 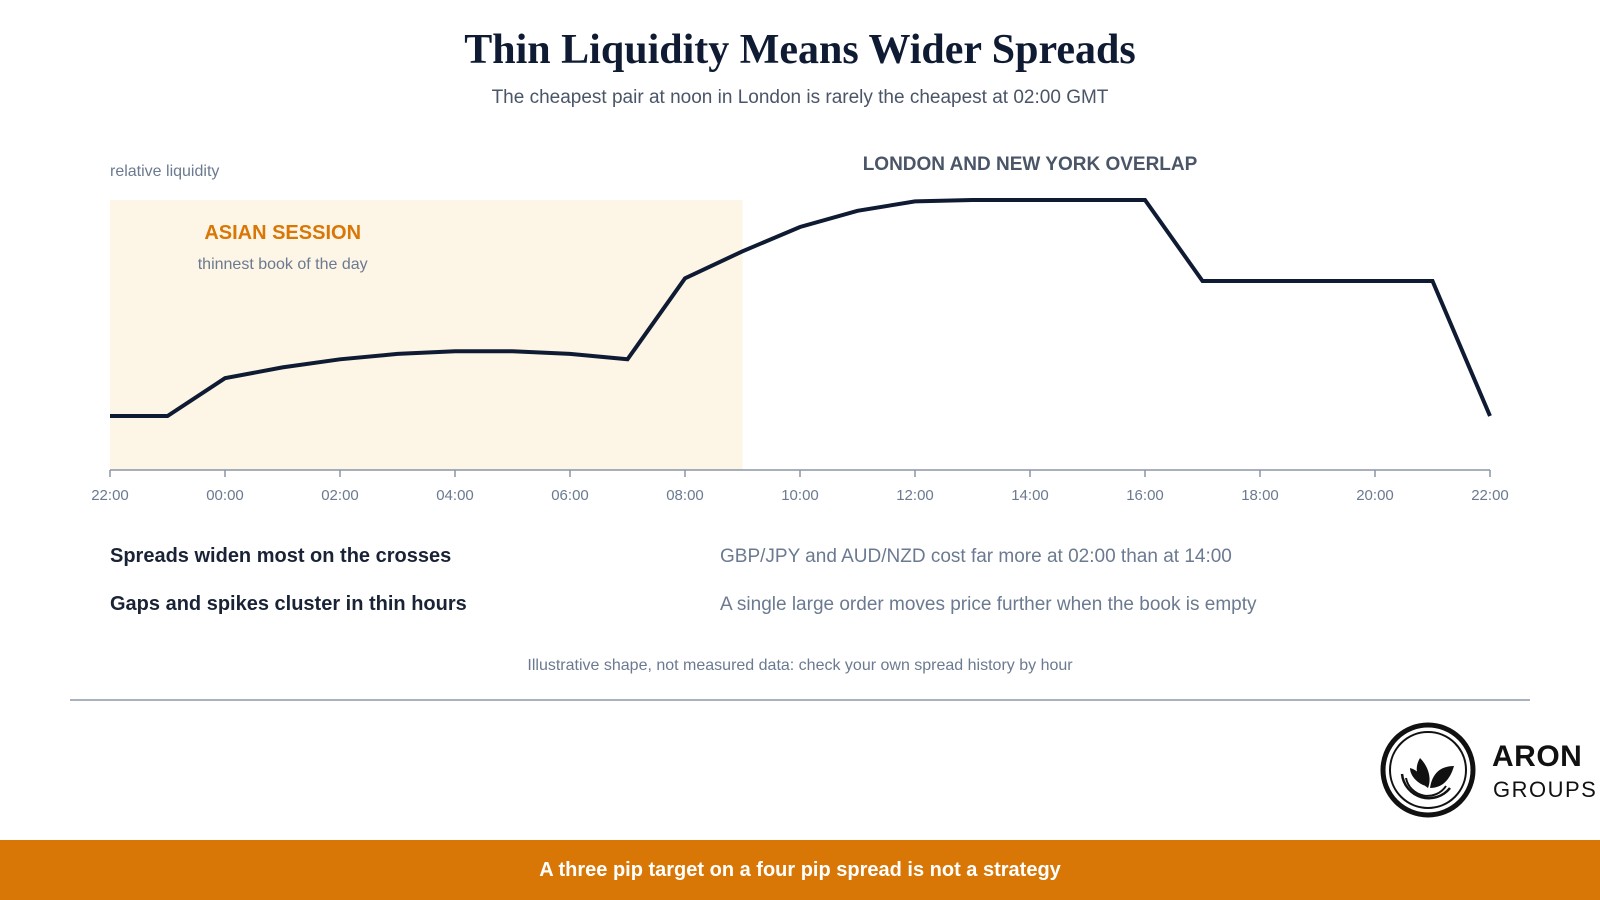 I want to click on x-tick-label: 14:00, so click(x=1030, y=495).